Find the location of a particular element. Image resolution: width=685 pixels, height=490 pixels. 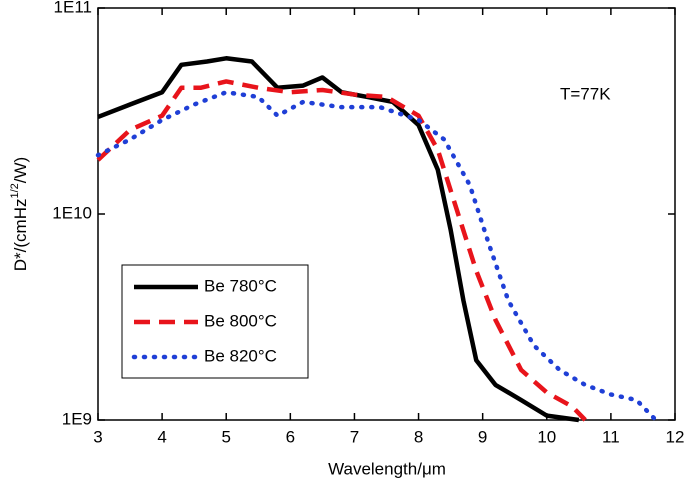

y-tick-label: 1E10 is located at coordinates (72, 212).